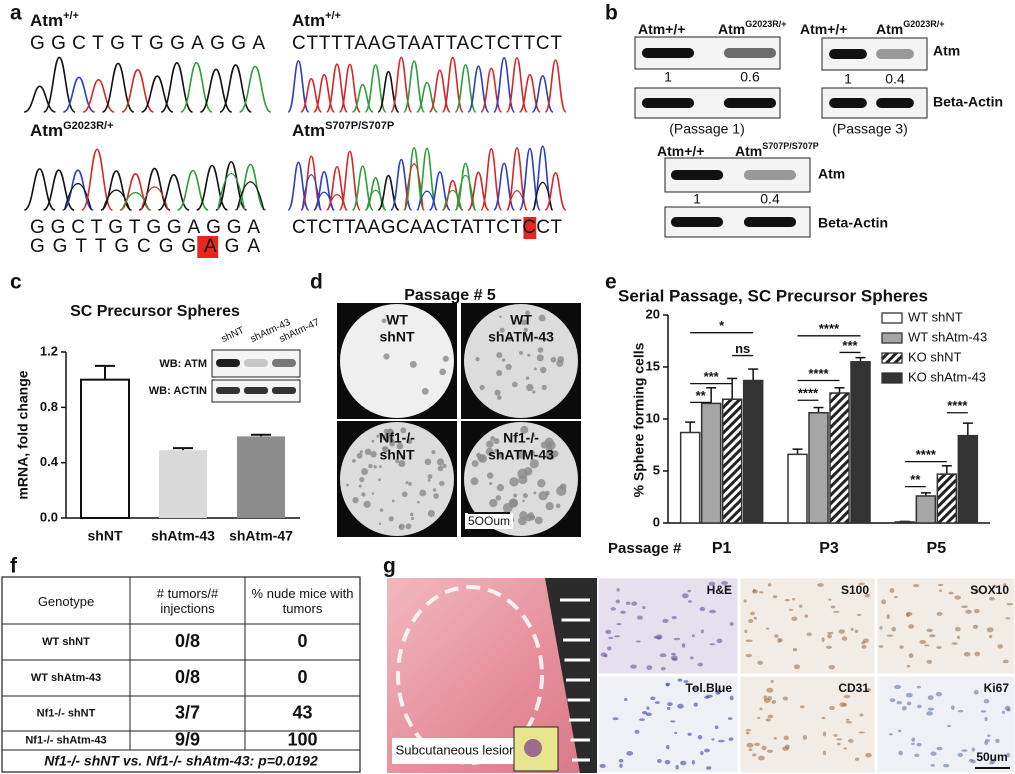 The width and height of the screenshot is (1015, 774). Describe the element at coordinates (937, 548) in the screenshot. I see `x-tick-label: P5` at that location.